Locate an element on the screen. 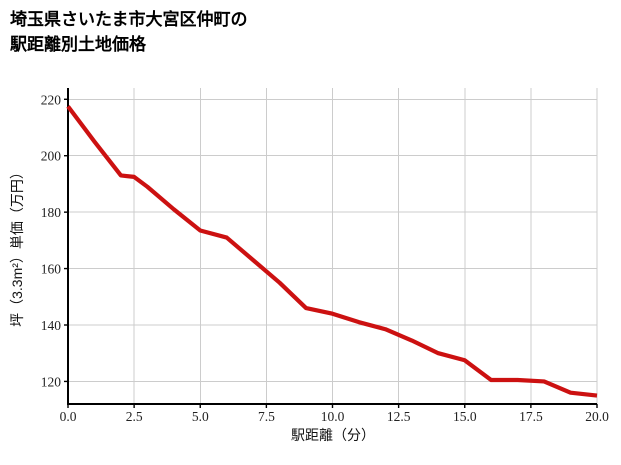 This screenshot has height=465, width=621. y-tick-label: 220 is located at coordinates (51, 99).